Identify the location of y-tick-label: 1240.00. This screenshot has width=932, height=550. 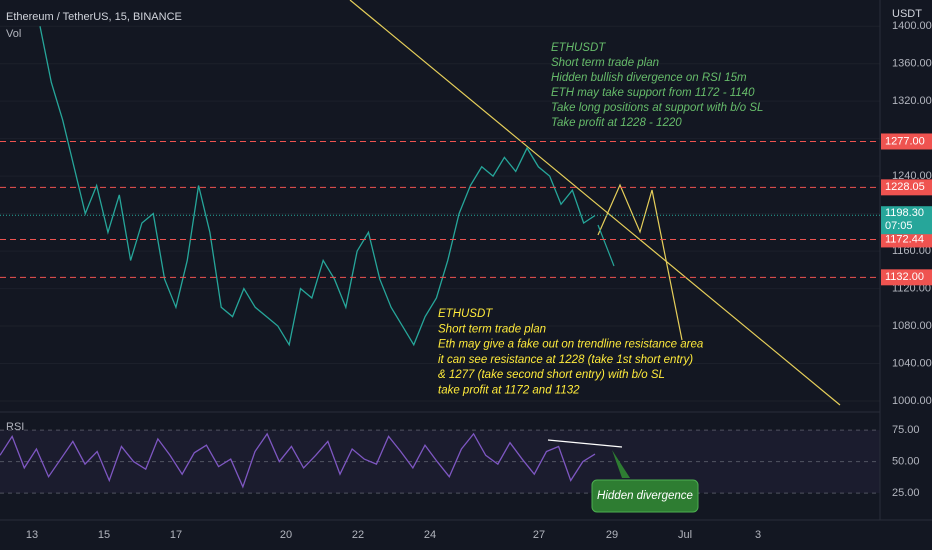
(912, 176).